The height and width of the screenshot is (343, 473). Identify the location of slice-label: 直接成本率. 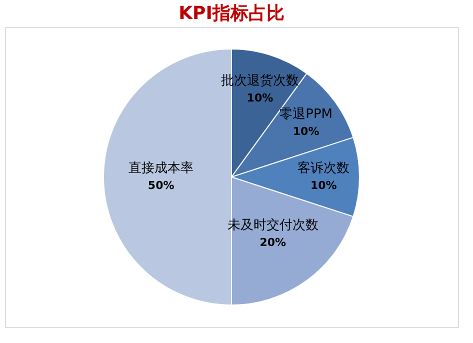
(161, 168).